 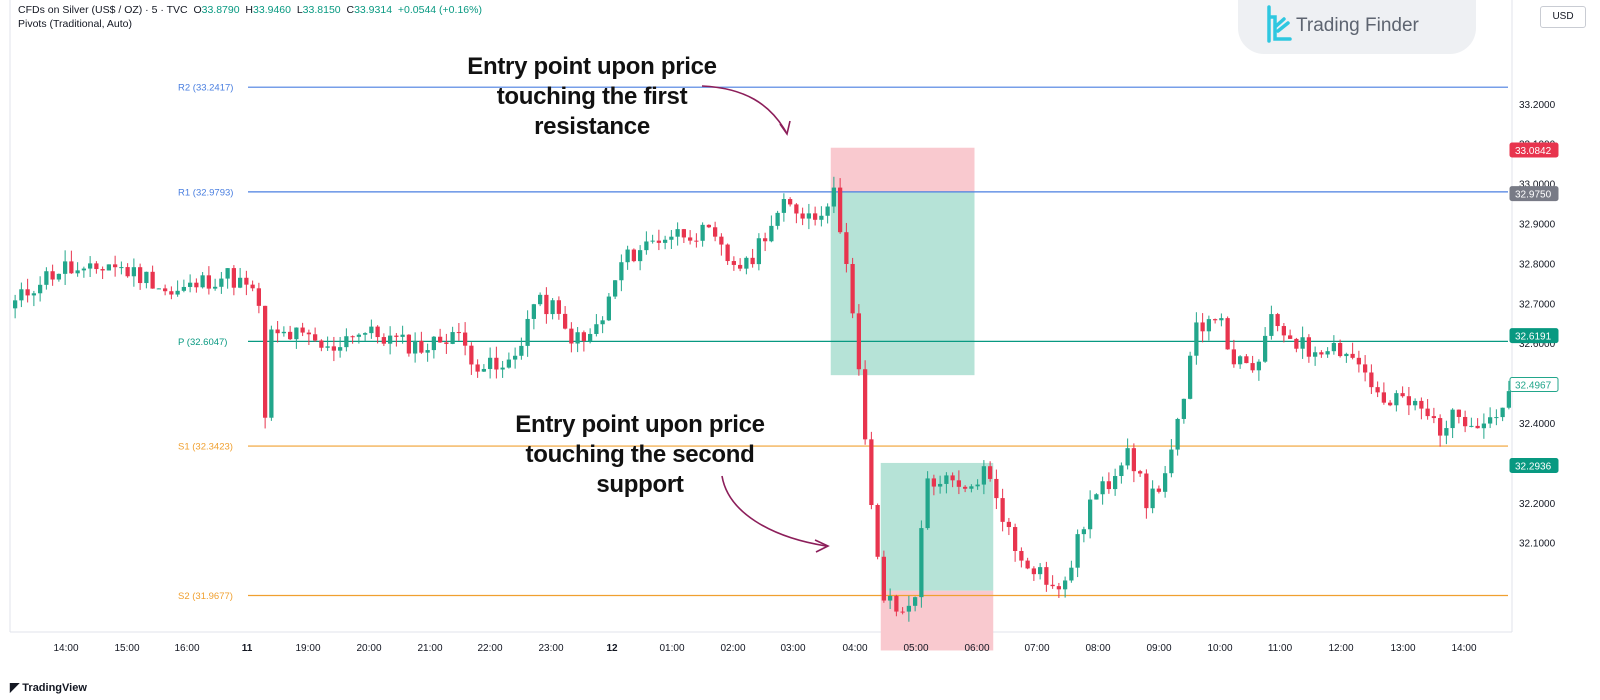 What do you see at coordinates (592, 66) in the screenshot?
I see `annotation-line: Entry point upon price` at bounding box center [592, 66].